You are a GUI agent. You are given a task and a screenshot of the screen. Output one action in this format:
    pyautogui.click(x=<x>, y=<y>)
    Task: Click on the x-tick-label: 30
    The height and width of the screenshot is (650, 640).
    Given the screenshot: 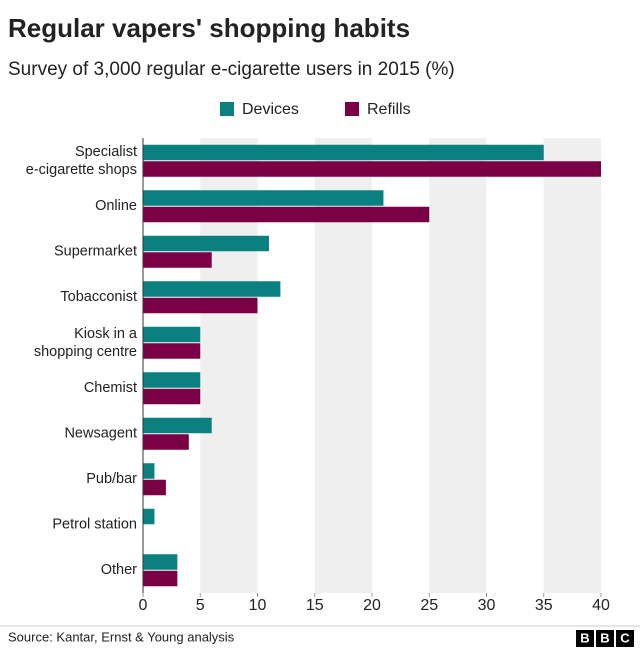 What is the action you would take?
    pyautogui.click(x=487, y=605)
    